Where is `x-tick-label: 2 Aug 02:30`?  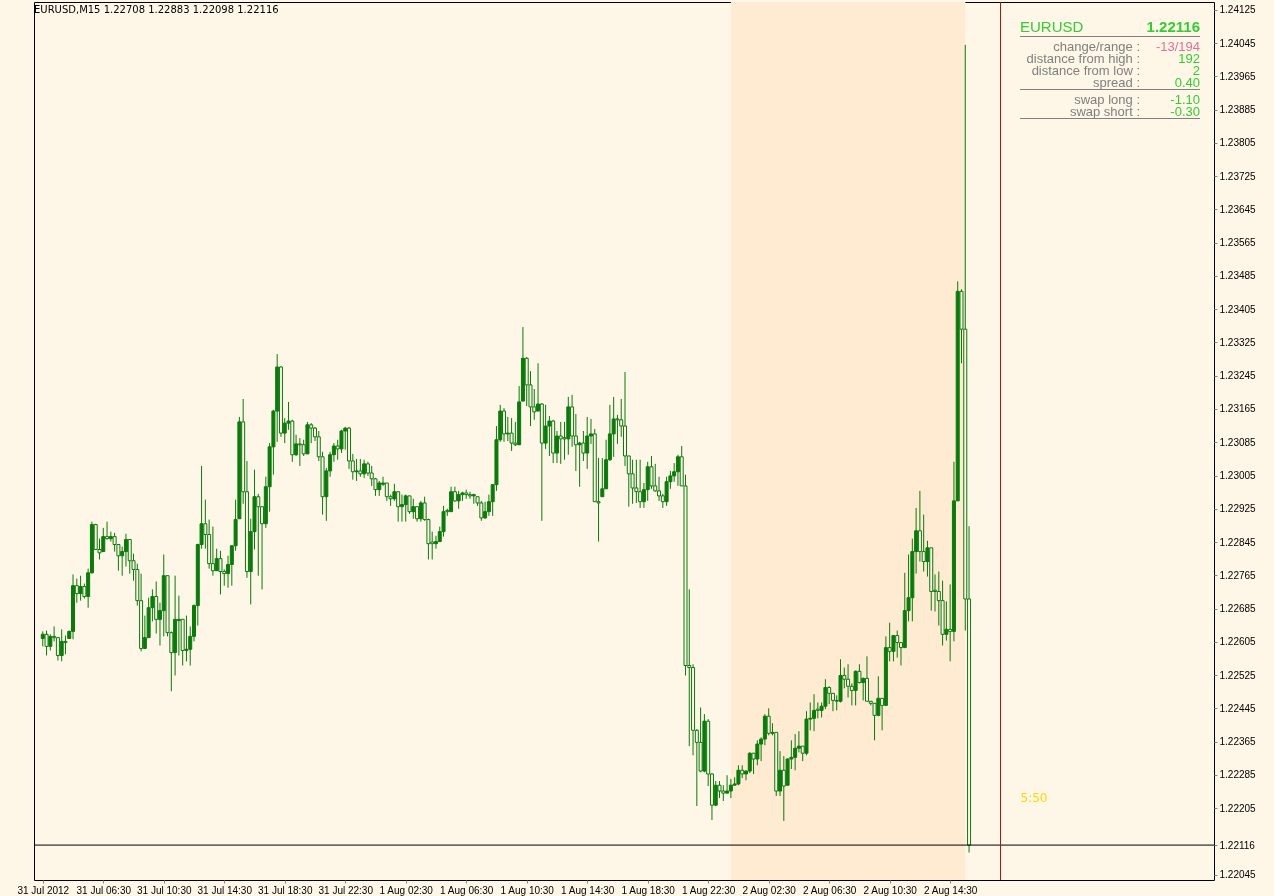
x-tick-label: 2 Aug 02:30 is located at coordinates (769, 890).